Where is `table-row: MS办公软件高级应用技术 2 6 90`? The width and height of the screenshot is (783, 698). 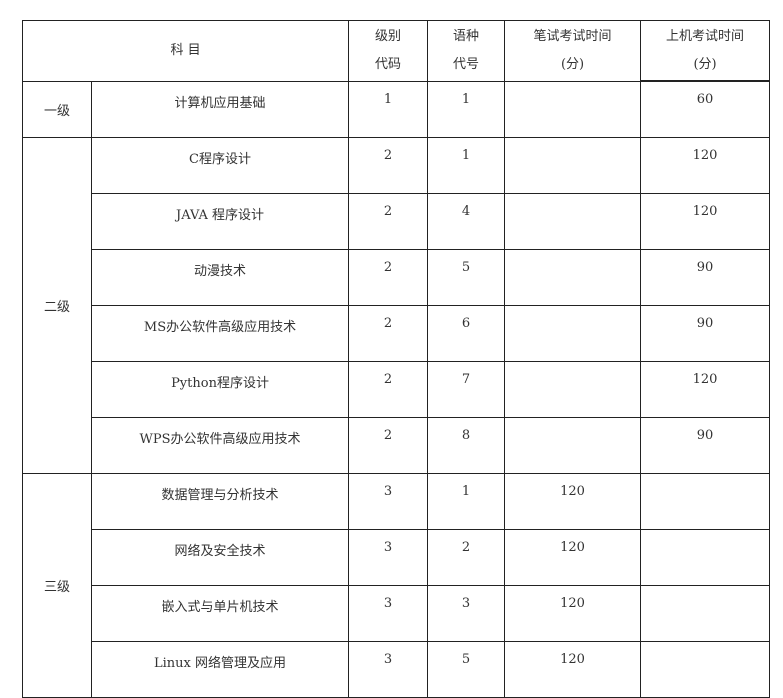 table-row: MS办公软件高级应用技术 2 6 90 is located at coordinates (397, 333).